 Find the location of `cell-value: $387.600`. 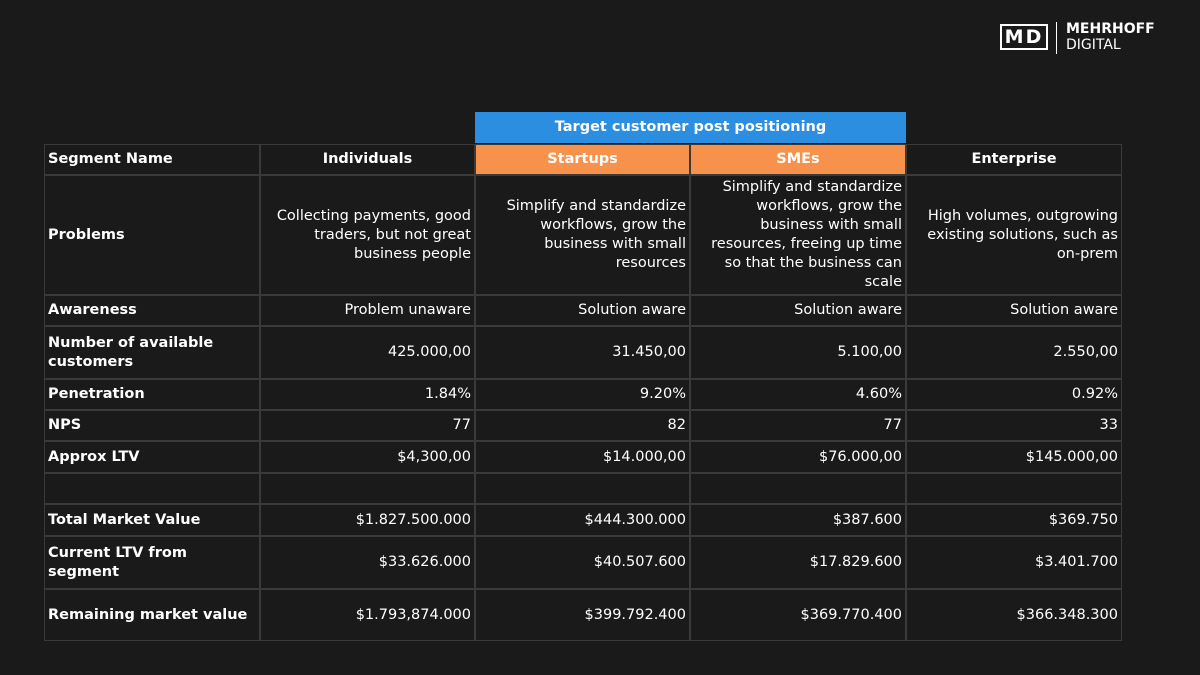

cell-value: $387.600 is located at coordinates (798, 520).